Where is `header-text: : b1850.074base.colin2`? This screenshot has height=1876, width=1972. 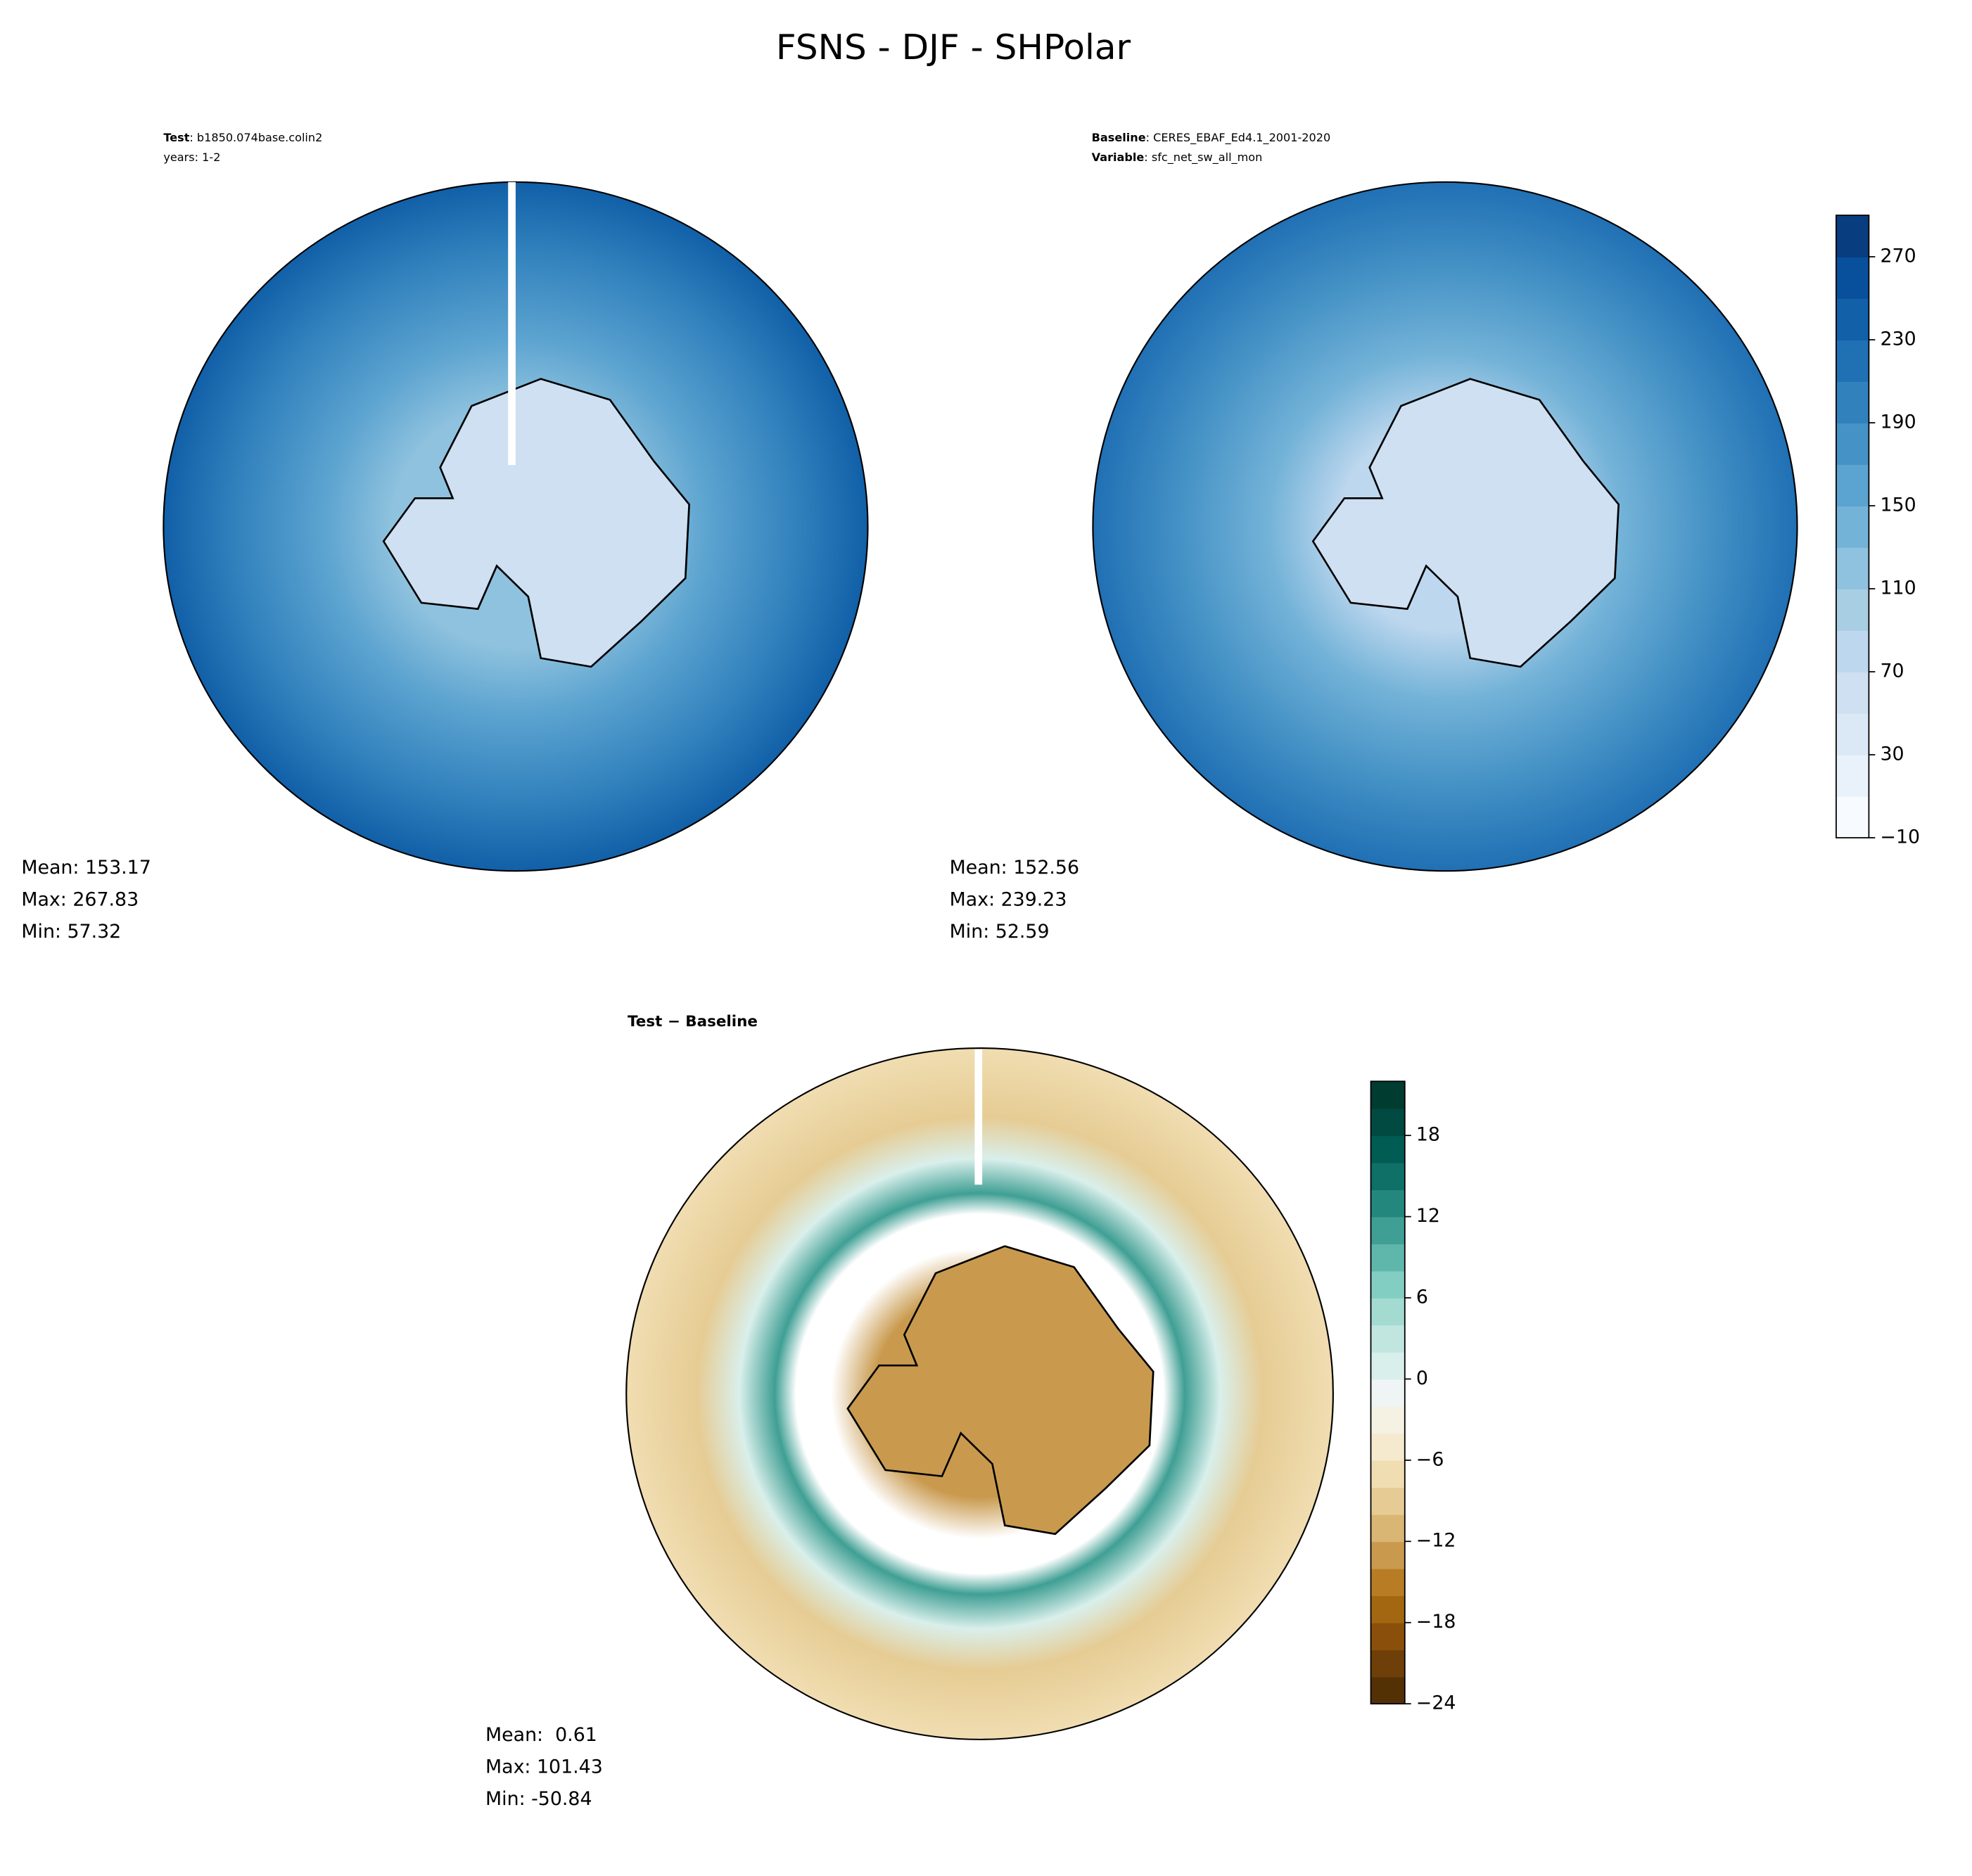 header-text: : b1850.074base.colin2 is located at coordinates (256, 136).